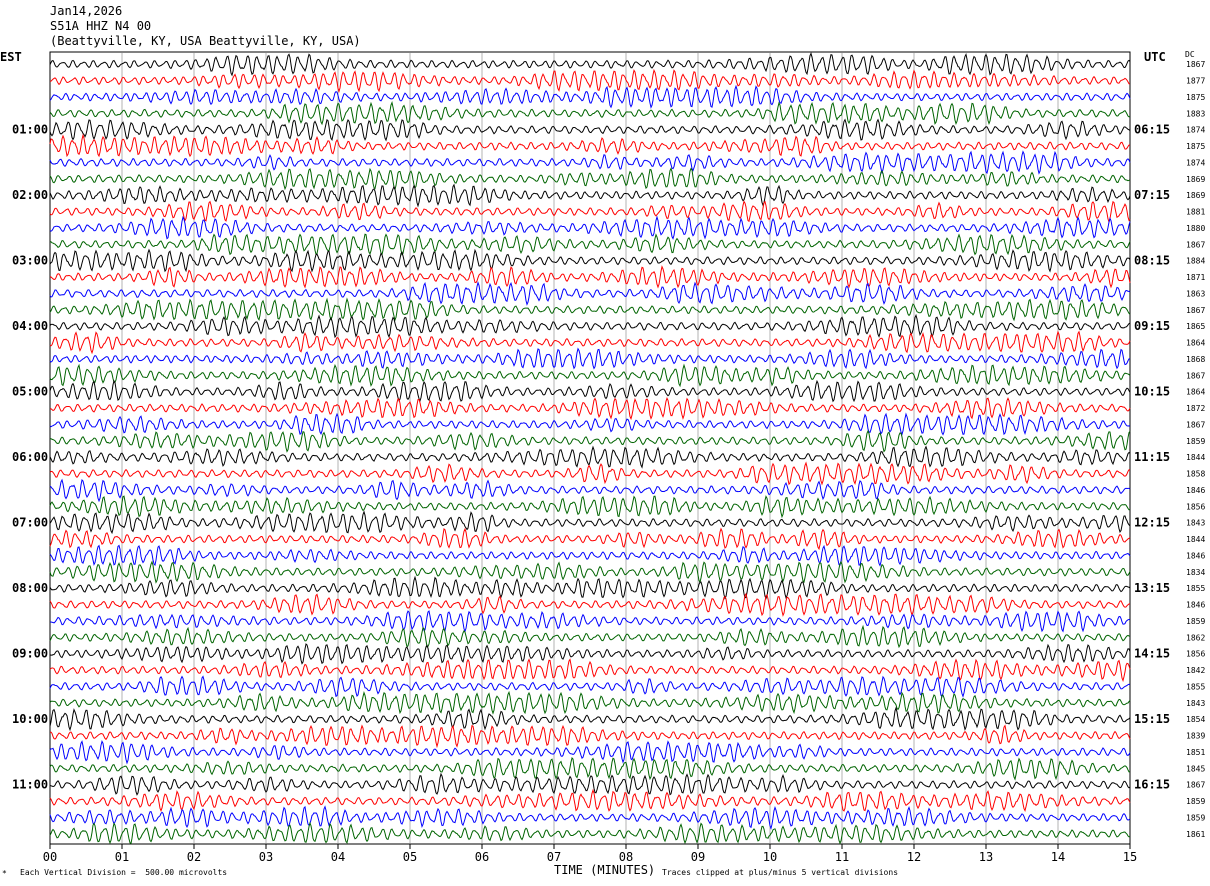  Describe the element at coordinates (1195, 719) in the screenshot. I see `dc-value-label: 1854` at that location.